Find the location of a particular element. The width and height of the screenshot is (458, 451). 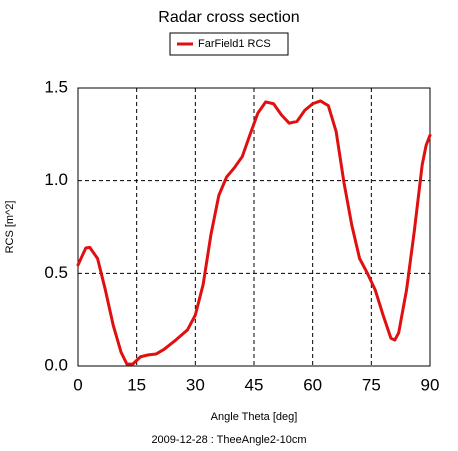

x-tick-label: 60 is located at coordinates (312, 384).